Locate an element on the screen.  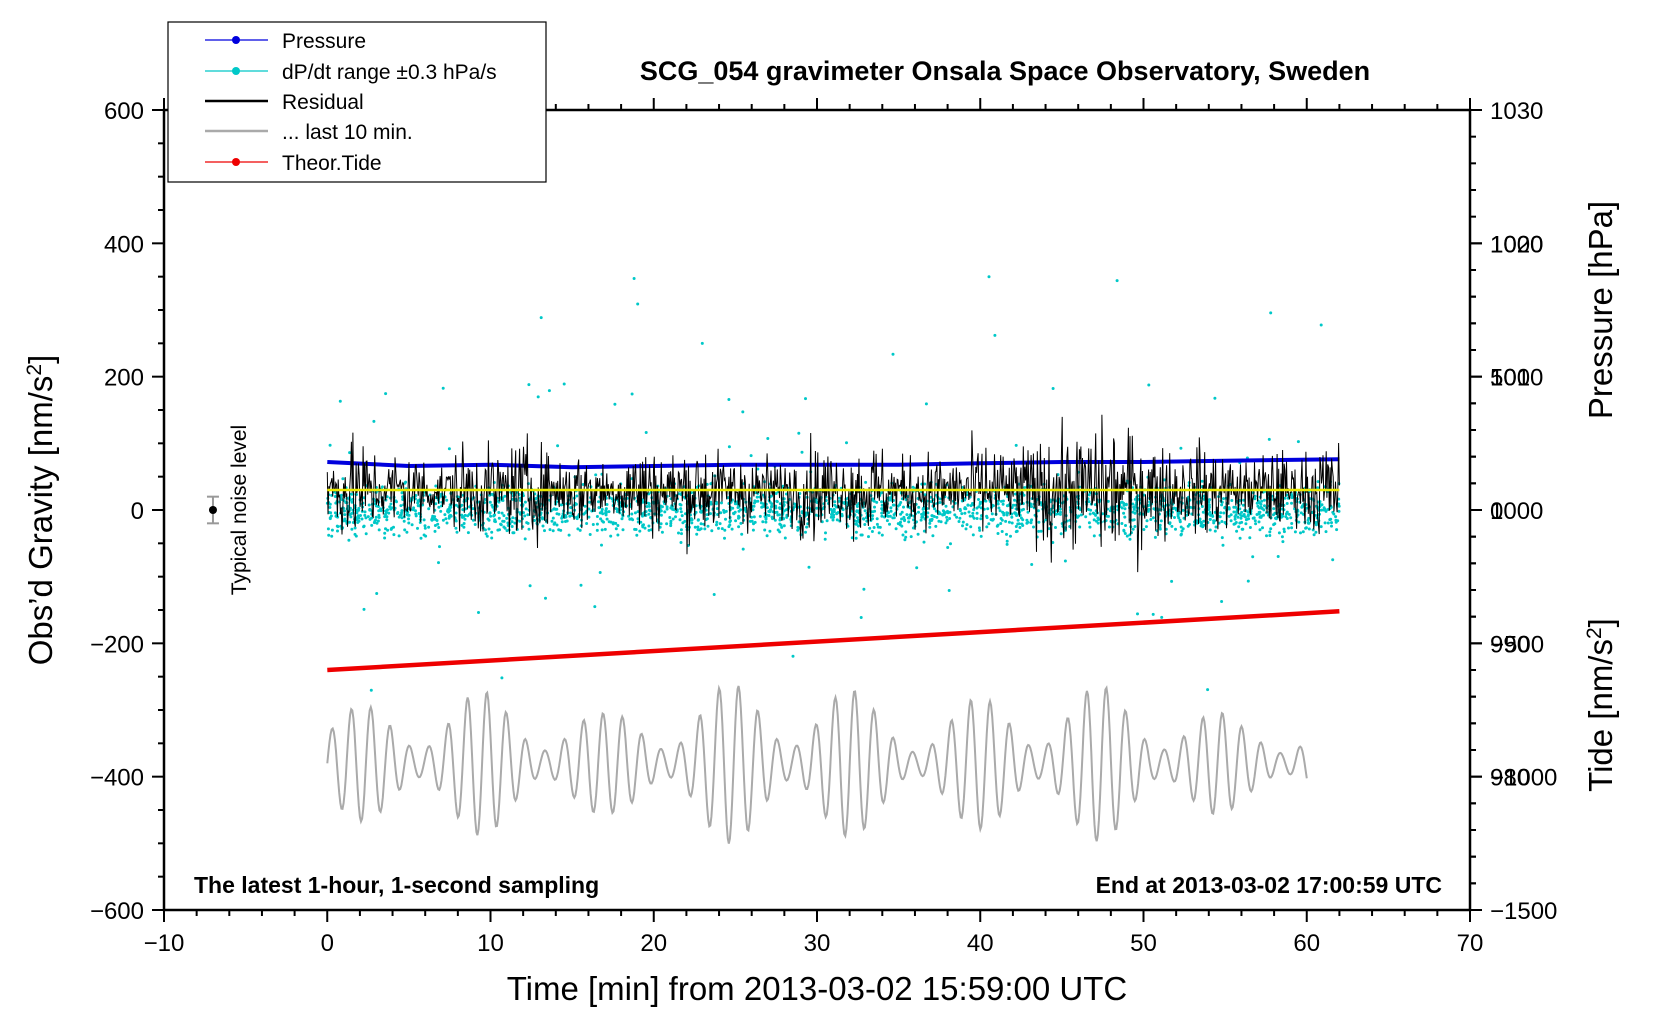
y-tide-tick-label: −1000 is located at coordinates (1523, 778).